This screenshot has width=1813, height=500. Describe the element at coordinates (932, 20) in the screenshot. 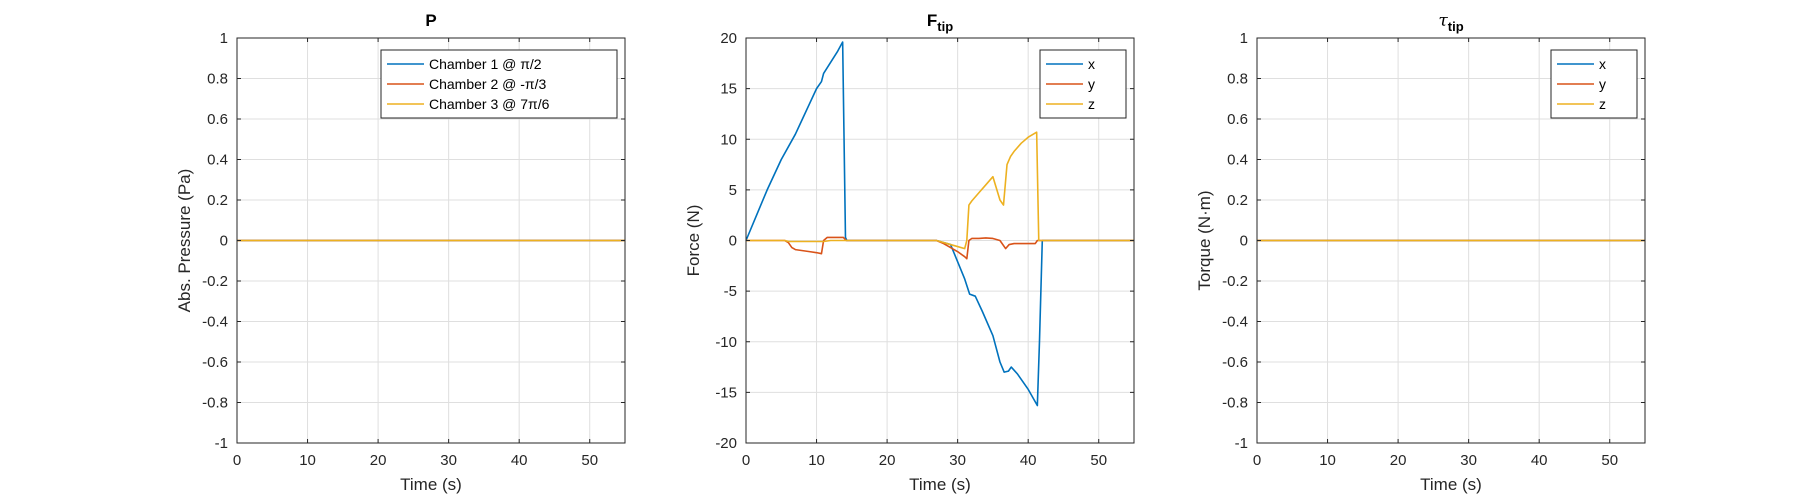

I see `chart-title-main: F` at that location.